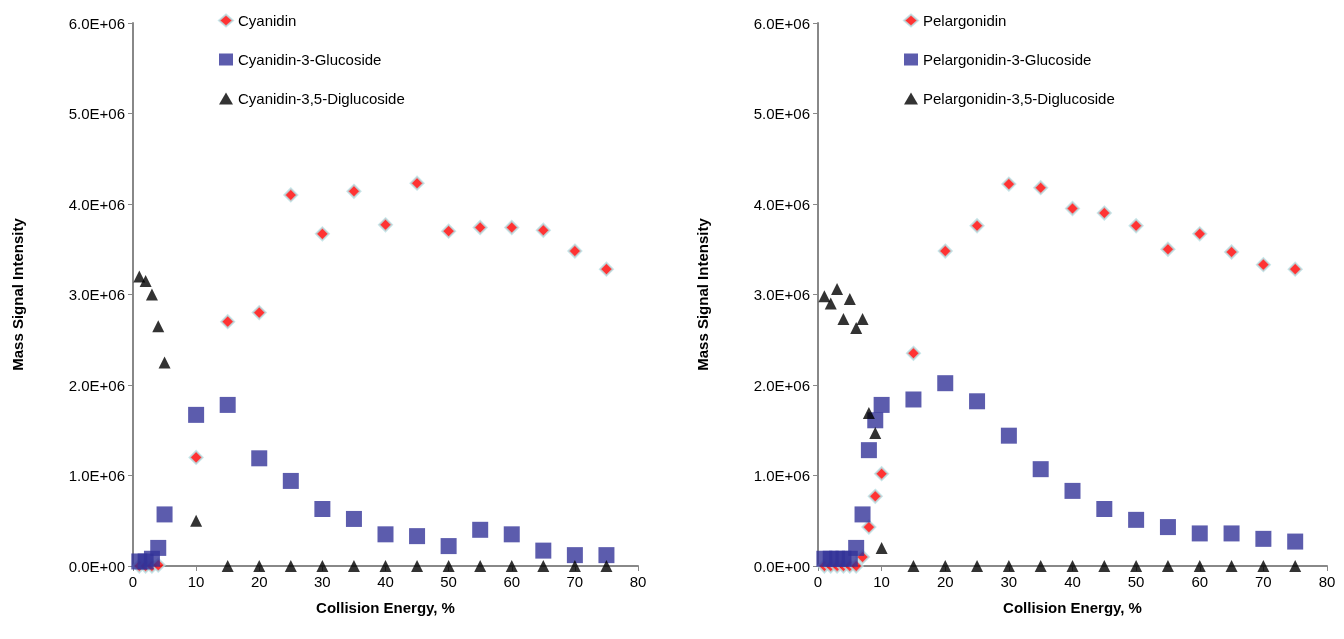  I want to click on legend-label: Cyanidin, so click(267, 20).